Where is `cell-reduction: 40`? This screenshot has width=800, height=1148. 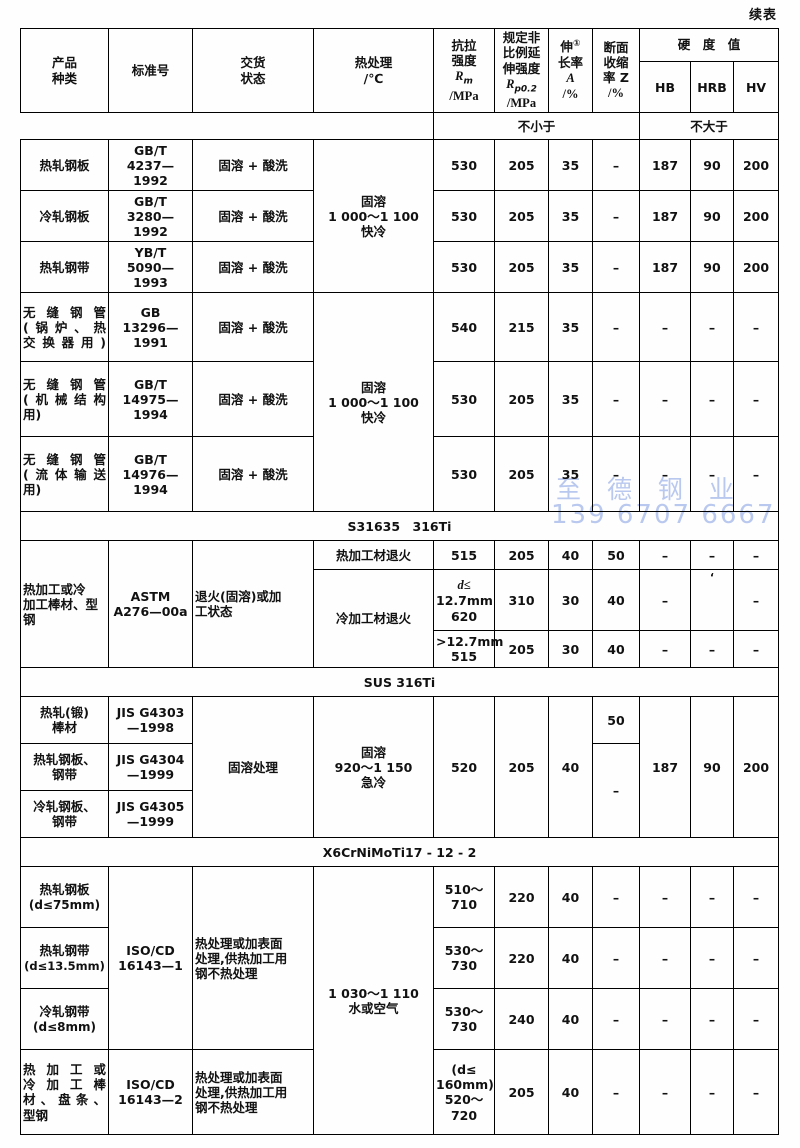 cell-reduction: 40 is located at coordinates (616, 649).